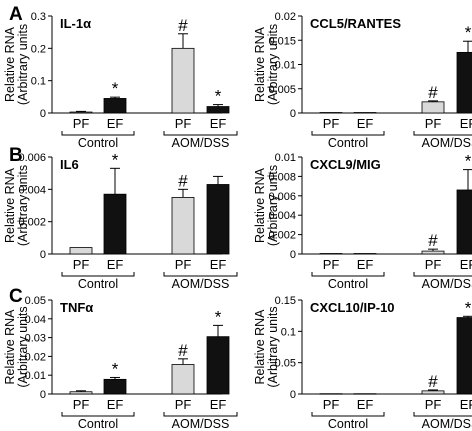 The width and height of the screenshot is (472, 431). Describe the element at coordinates (35, 320) in the screenshot. I see `y-tick-label: 0.04` at that location.